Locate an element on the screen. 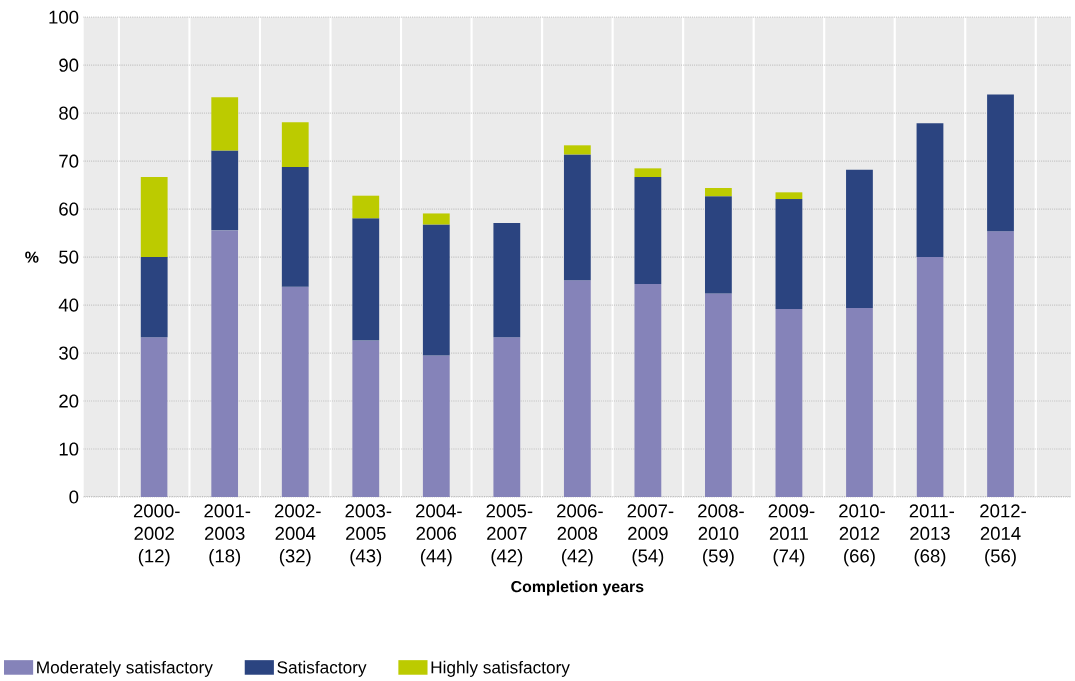 This screenshot has height=681, width=1075. x-tick-label: 2003-2005 (43) is located at coordinates (368, 535).